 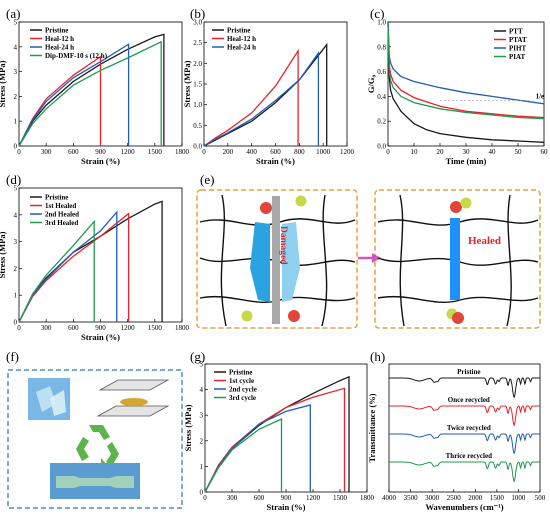 What do you see at coordinates (16, 23) in the screenshot?
I see `y-tick-label: 5` at bounding box center [16, 23].